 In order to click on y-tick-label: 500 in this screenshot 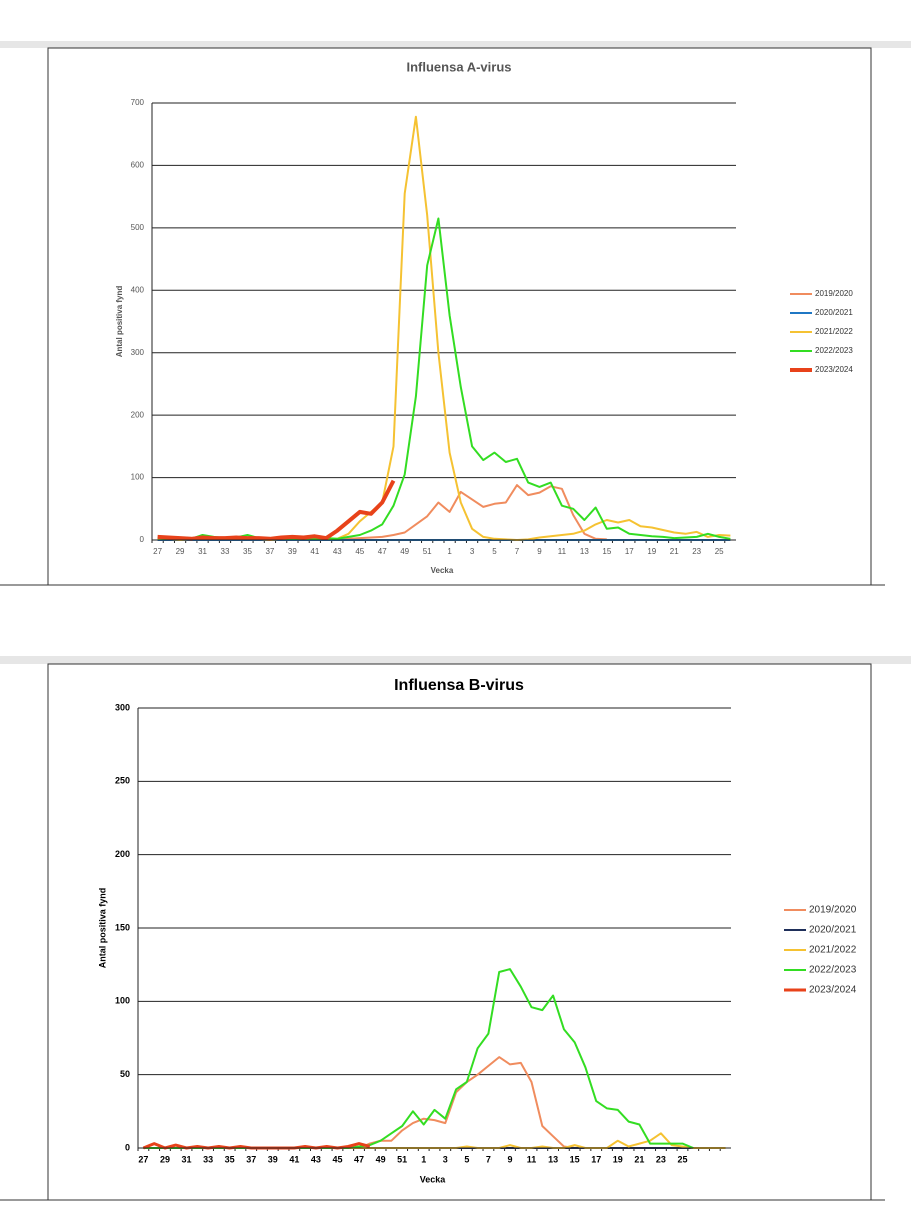, I will do `click(138, 227)`.